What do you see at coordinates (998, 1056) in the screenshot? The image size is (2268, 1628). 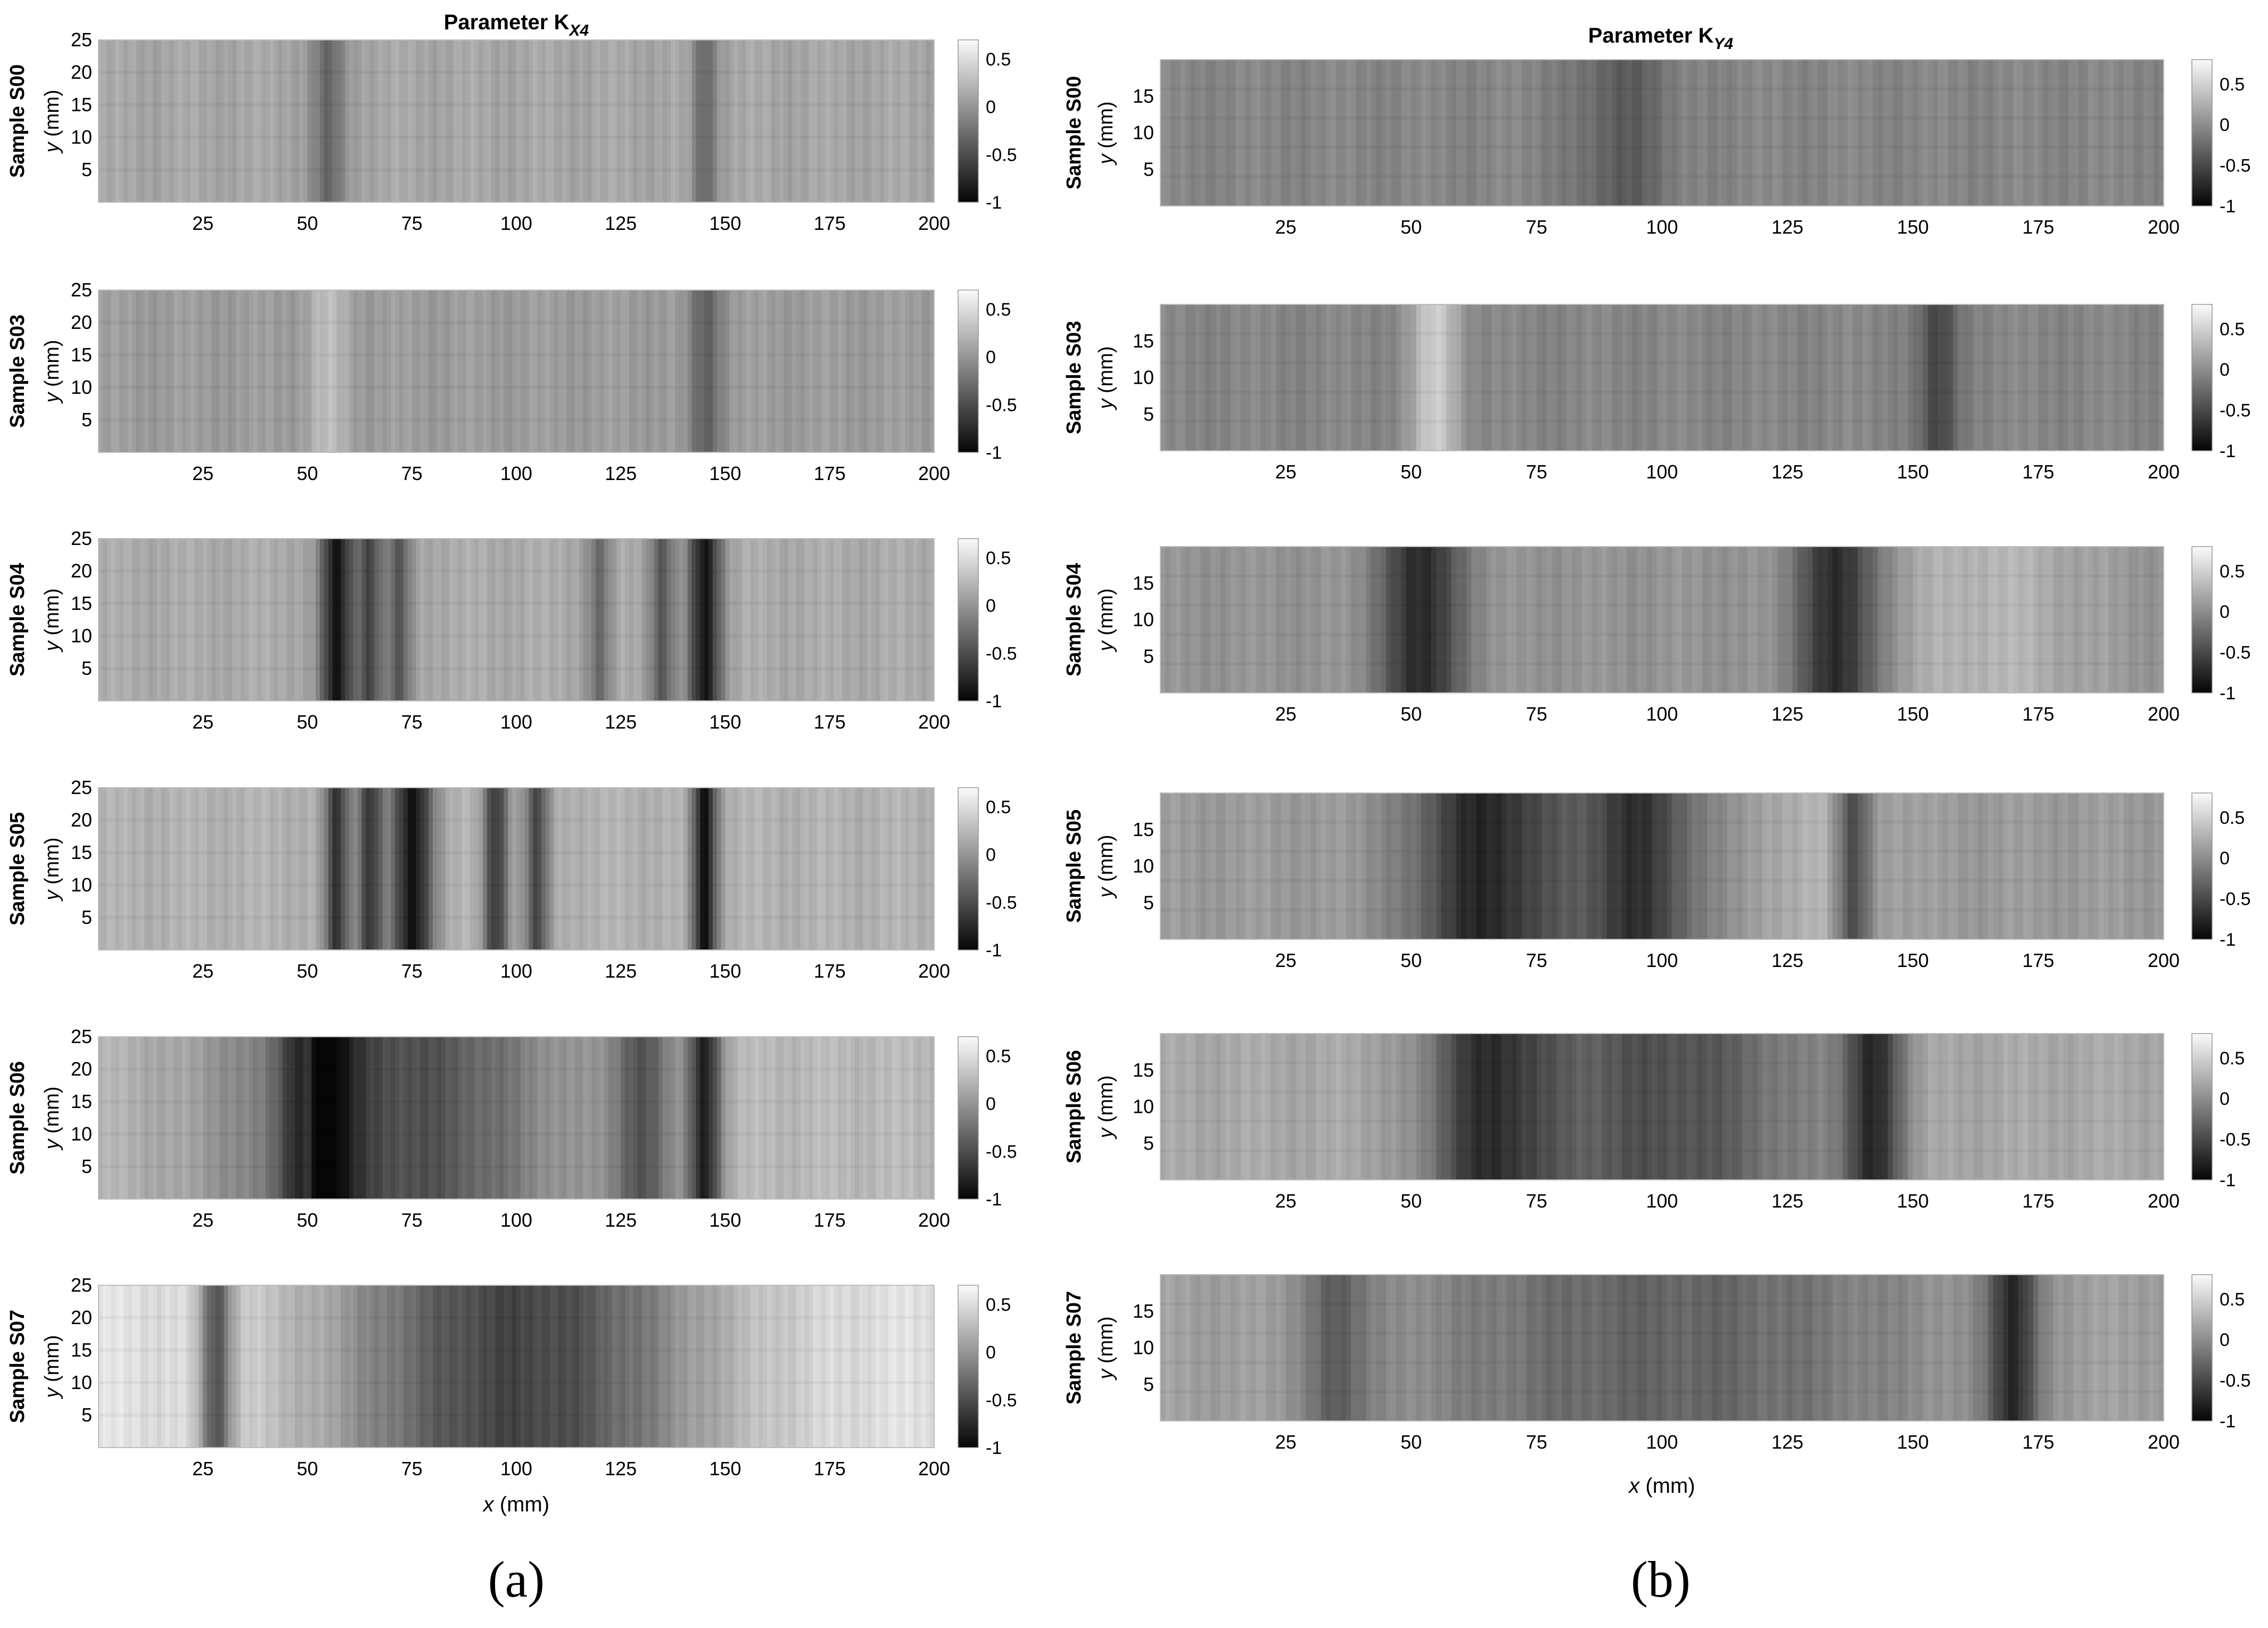 I see `colorbar-tick-label: 0.5` at bounding box center [998, 1056].